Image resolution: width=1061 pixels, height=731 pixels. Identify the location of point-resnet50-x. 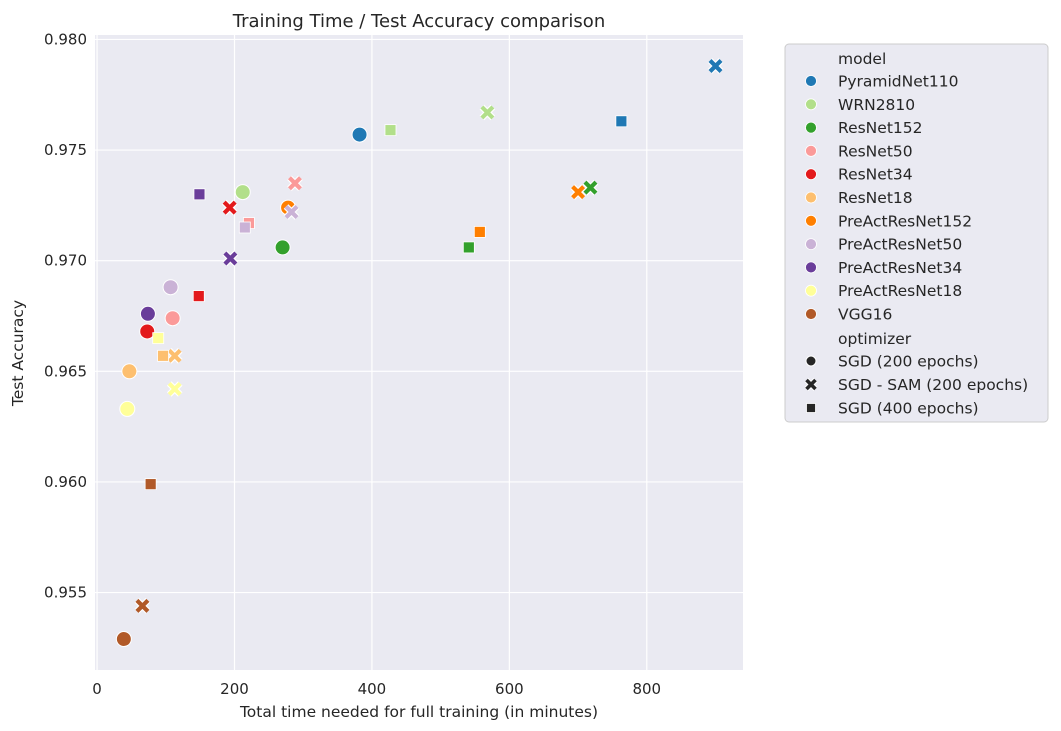
(295, 183).